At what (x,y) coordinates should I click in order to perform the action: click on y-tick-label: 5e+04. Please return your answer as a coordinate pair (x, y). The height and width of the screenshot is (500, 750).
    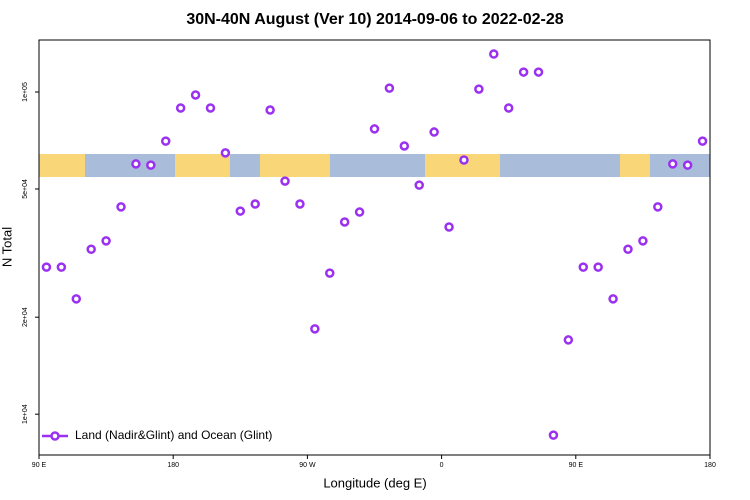
    Looking at the image, I should click on (25, 189).